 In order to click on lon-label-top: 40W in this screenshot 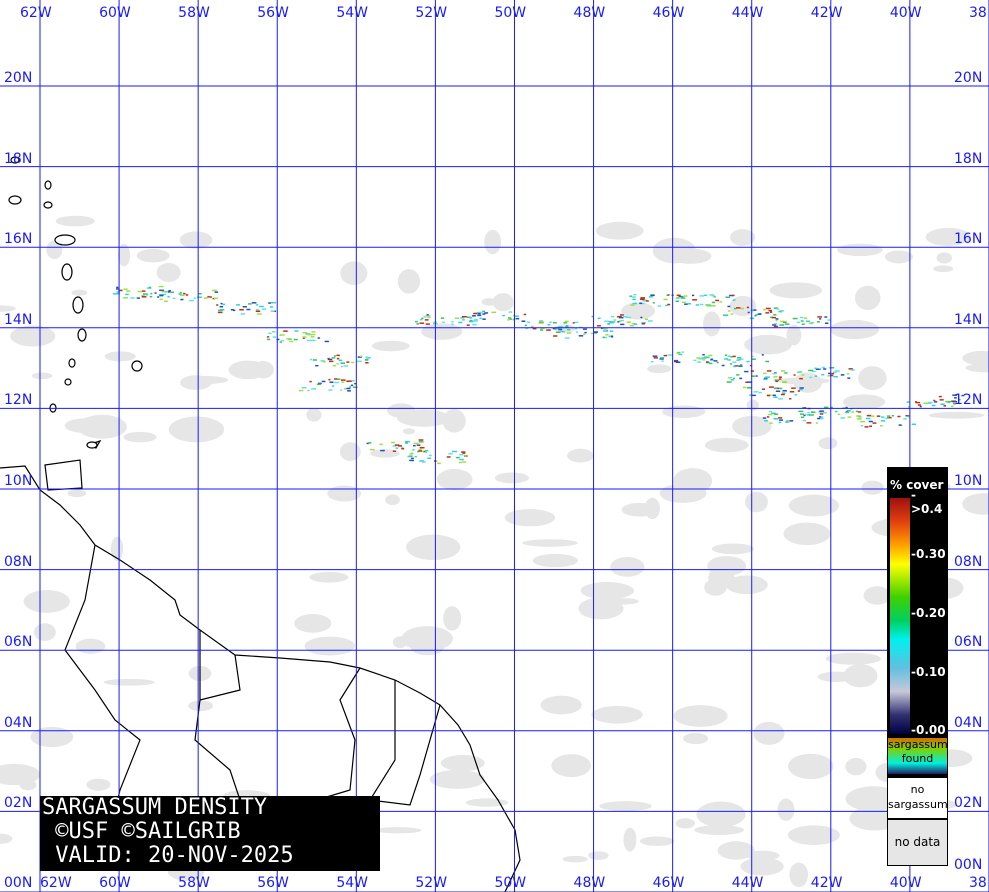, I will do `click(905, 13)`.